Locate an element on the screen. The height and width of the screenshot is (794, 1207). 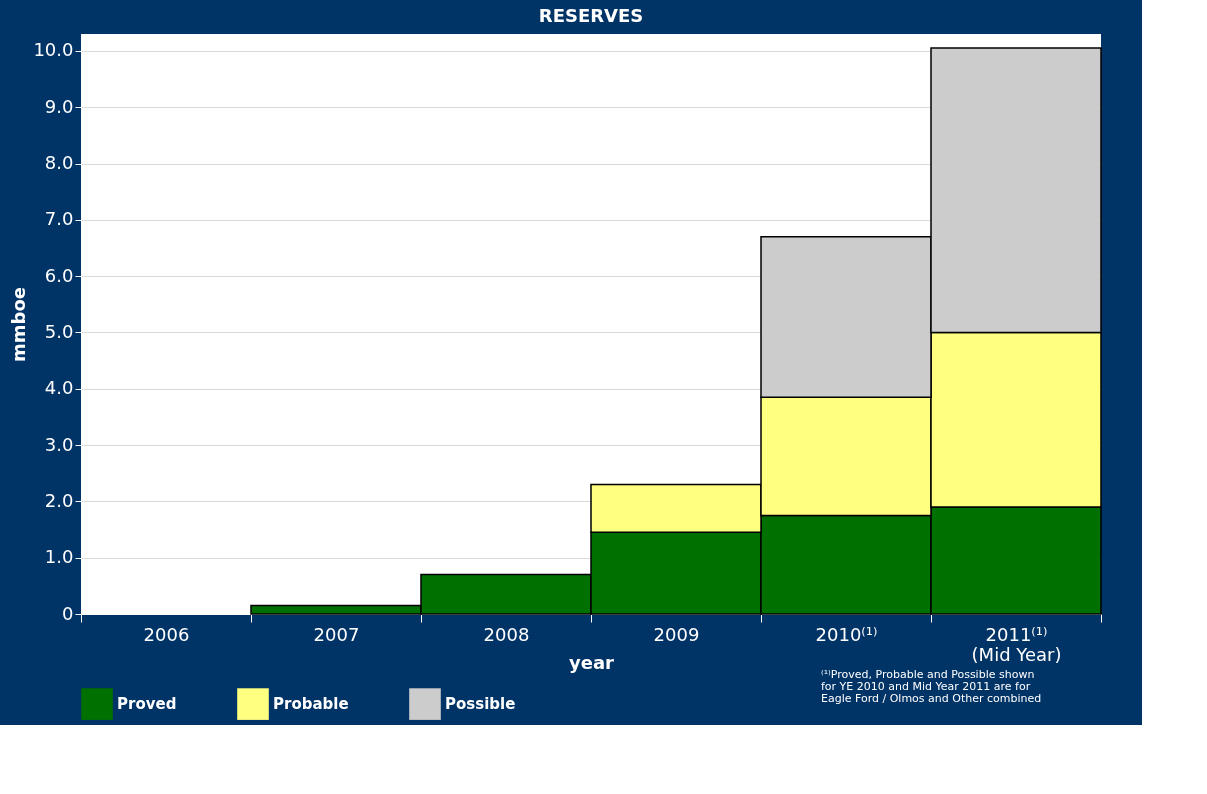
text: ⁽¹⁾Proved, Probable and Possible shown for YE 2010 and Mid Year 2011 are for Eagle Ford / Olmos and Other combined is located at coordinates (931, 686).